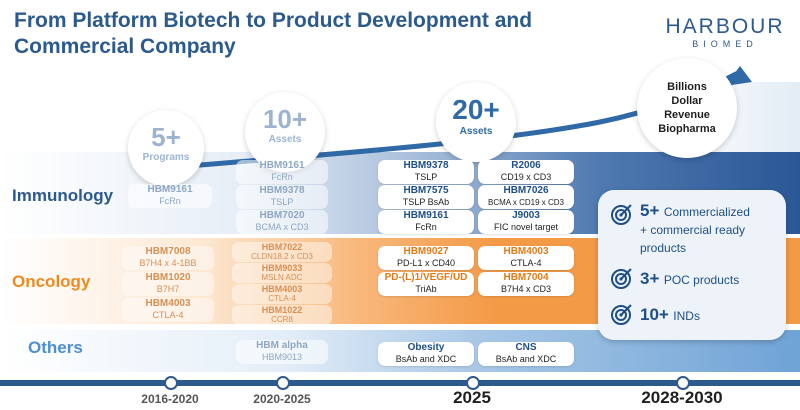  I want to click on asset-chip: HBM1022 CCR8, so click(282, 315).